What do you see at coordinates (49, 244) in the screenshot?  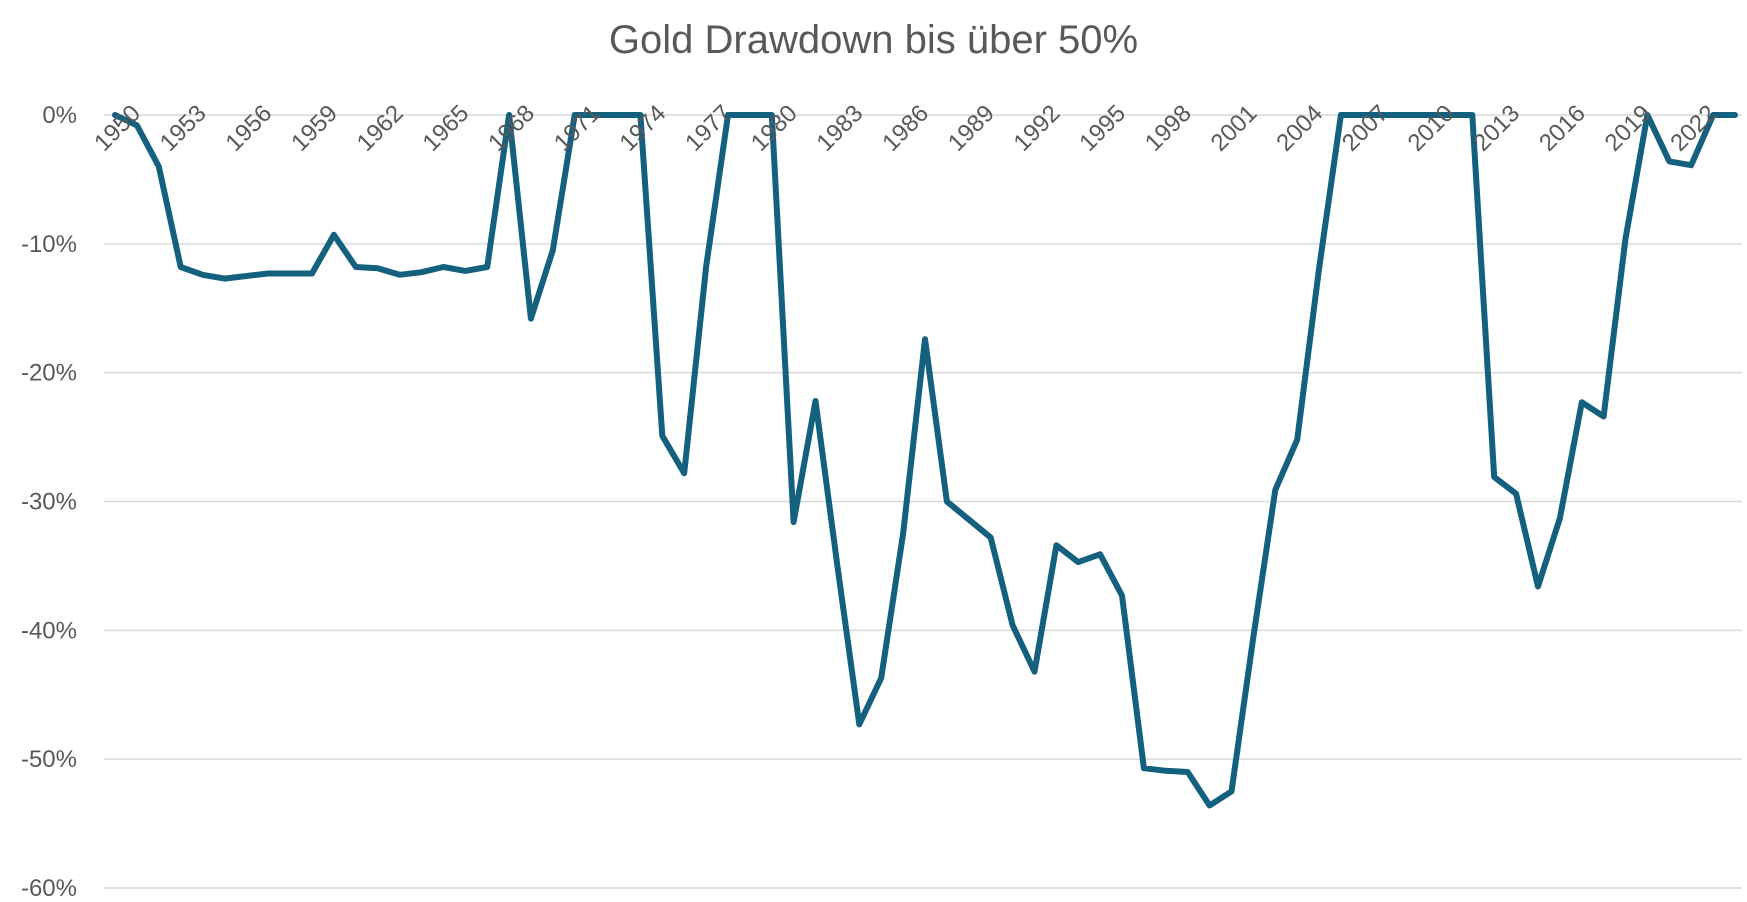 I see `y-tick-label: -10%` at bounding box center [49, 244].